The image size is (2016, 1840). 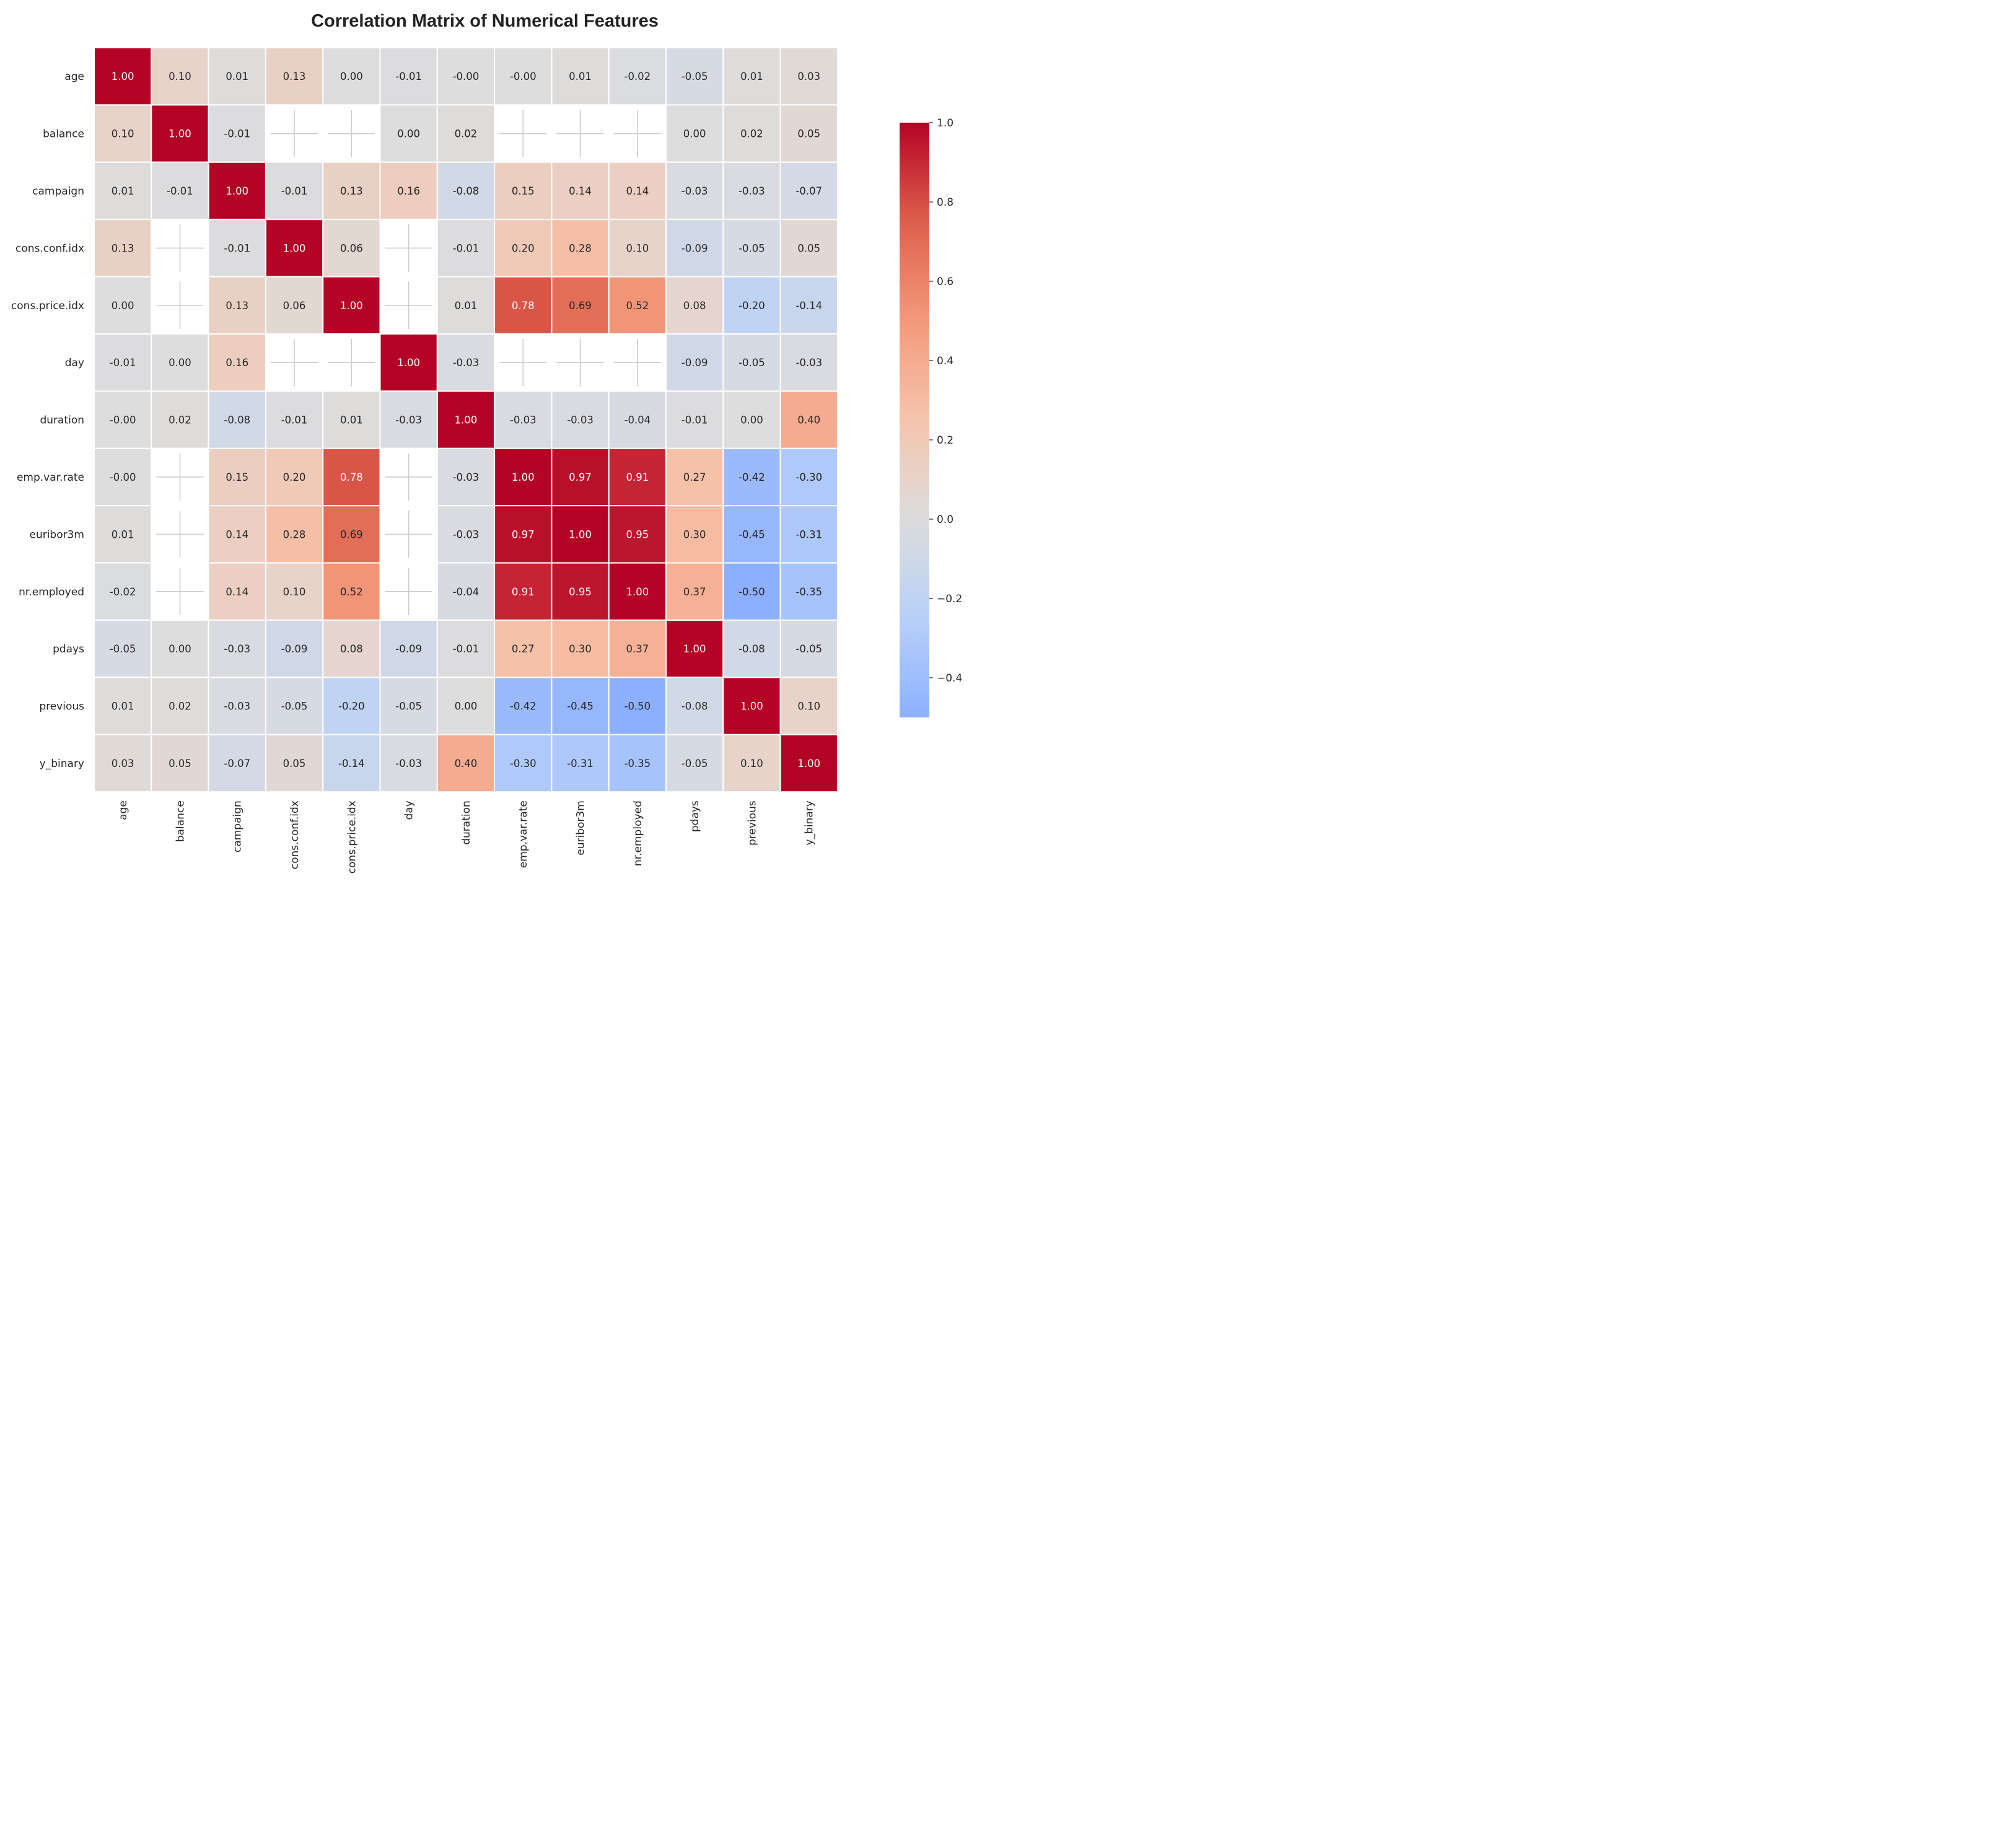 What do you see at coordinates (62, 420) in the screenshot?
I see `y-tick-label: duration` at bounding box center [62, 420].